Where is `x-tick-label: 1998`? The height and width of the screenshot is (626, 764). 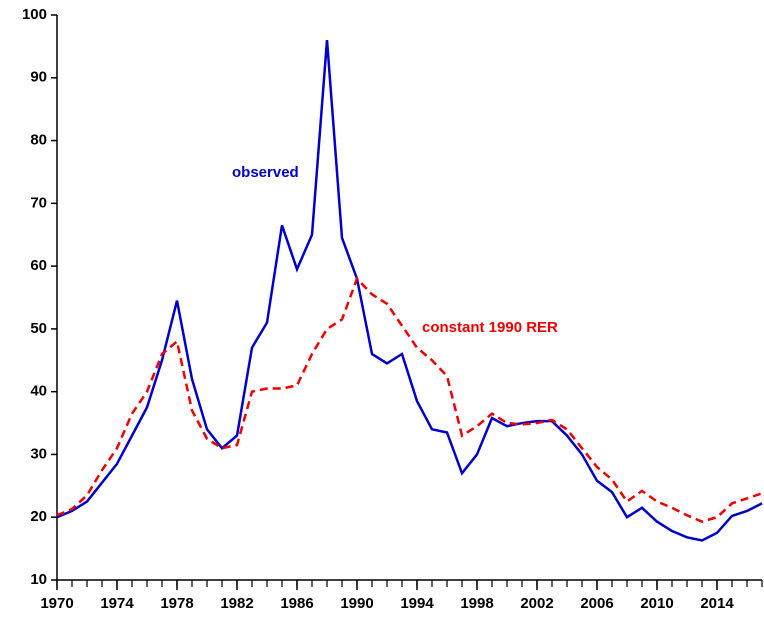 x-tick-label: 1998 is located at coordinates (476, 603).